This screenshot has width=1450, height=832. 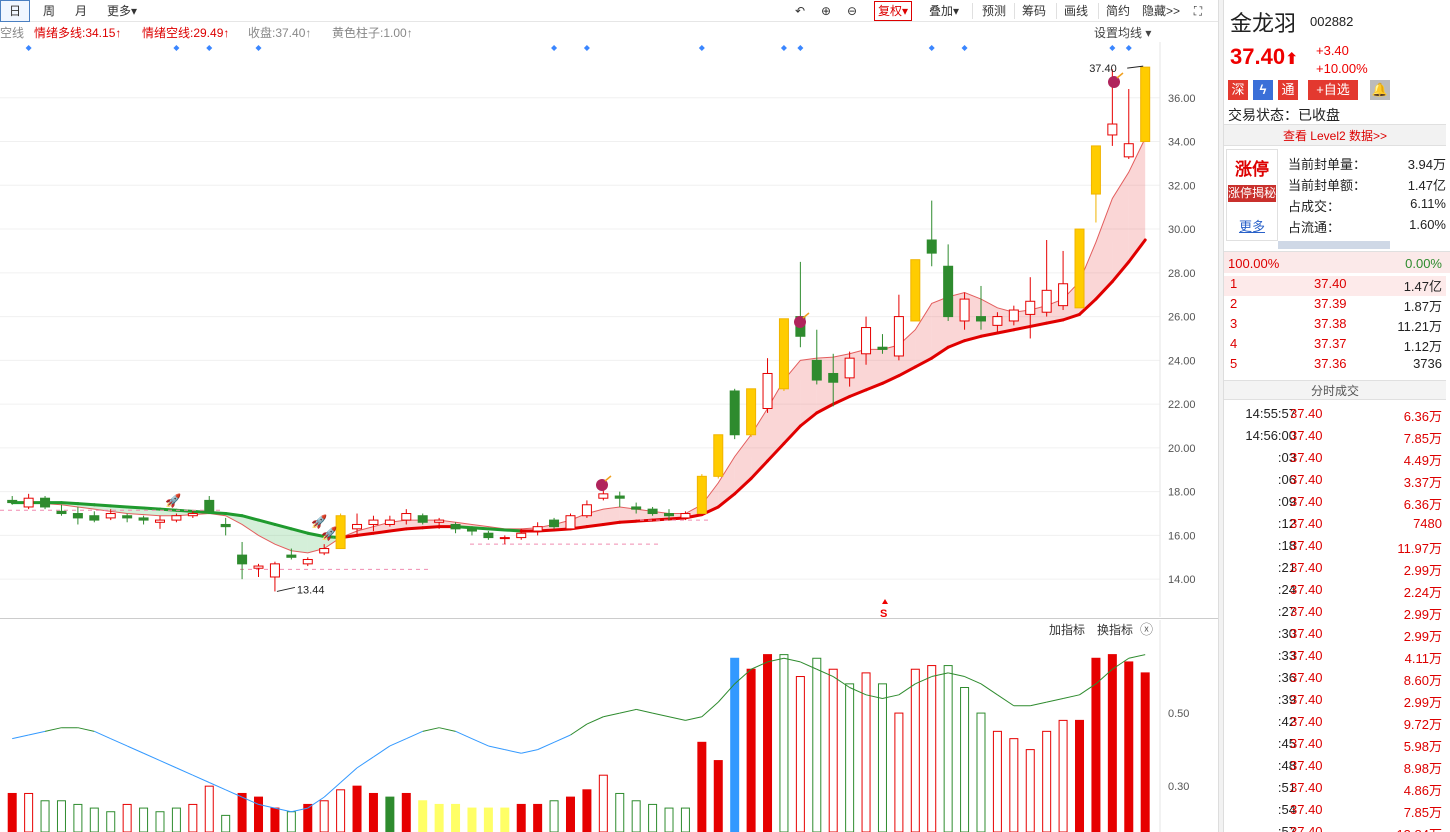 What do you see at coordinates (1251, 226) in the screenshot?
I see `more-link: 更多` at bounding box center [1251, 226].